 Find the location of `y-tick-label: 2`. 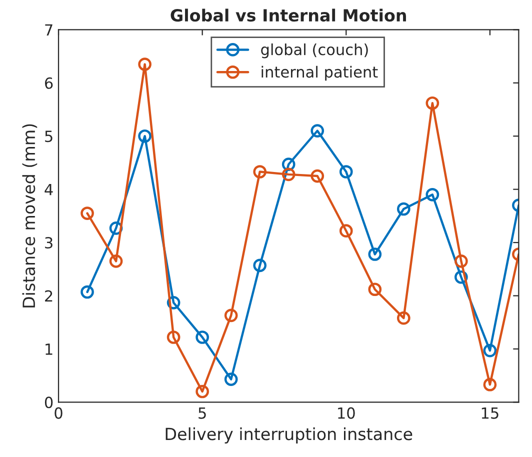

y-tick-label: 2 is located at coordinates (48, 296).